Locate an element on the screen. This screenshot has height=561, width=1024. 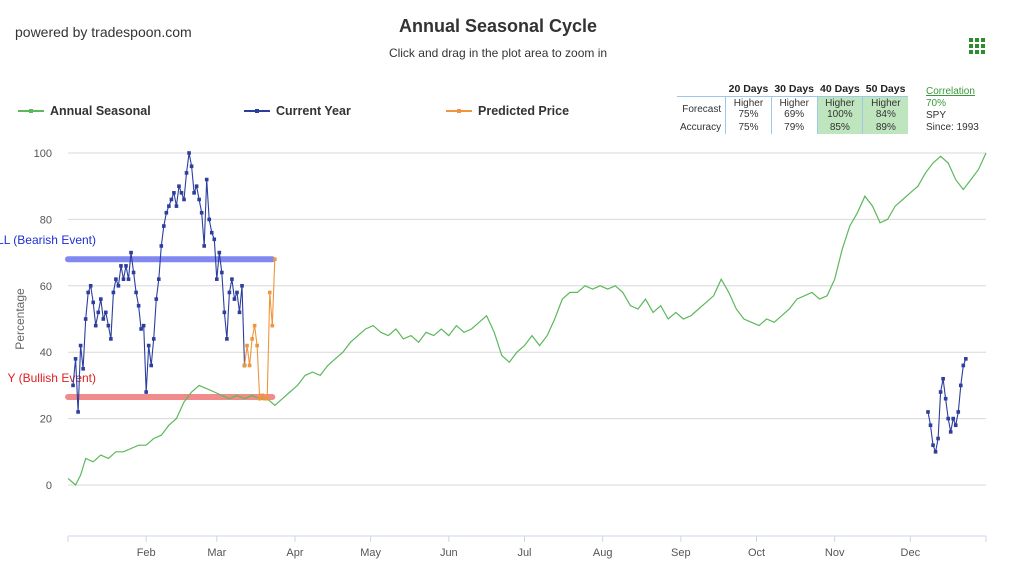
legend-label: Predicted Price is located at coordinates (524, 111).